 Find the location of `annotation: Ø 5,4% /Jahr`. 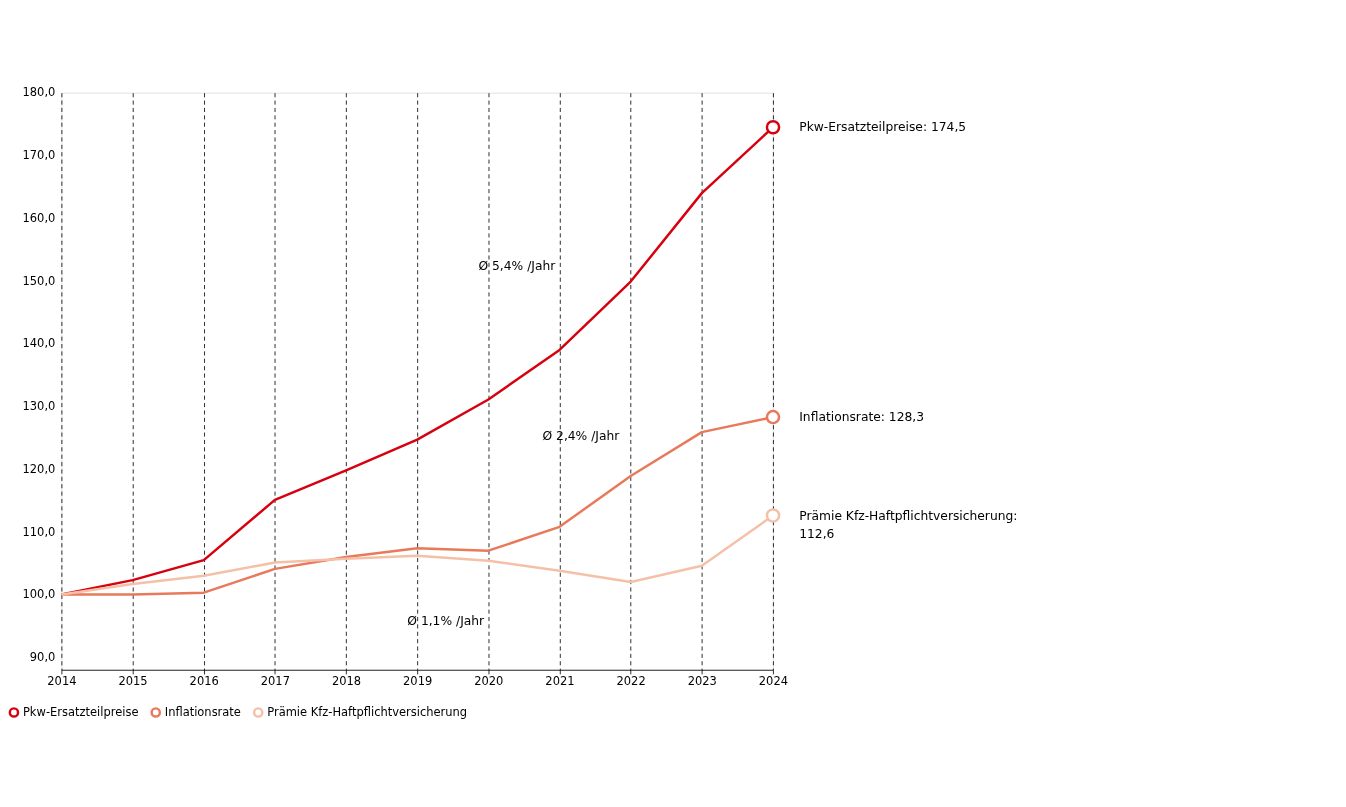

annotation: Ø 5,4% /Jahr is located at coordinates (517, 265).